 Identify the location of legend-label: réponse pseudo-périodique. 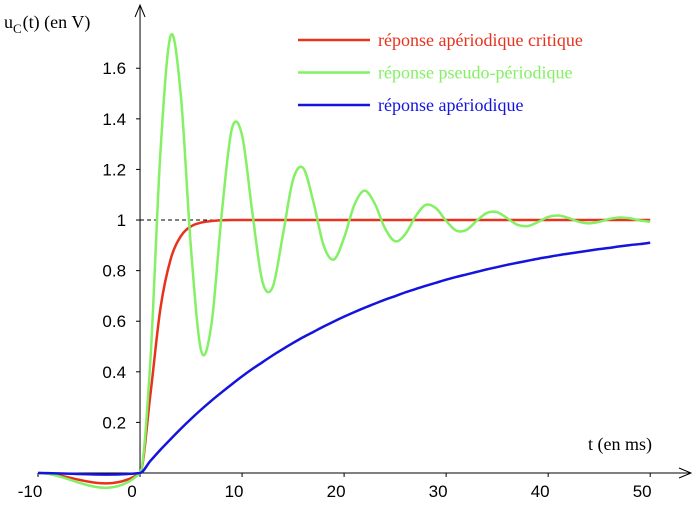
(475, 73).